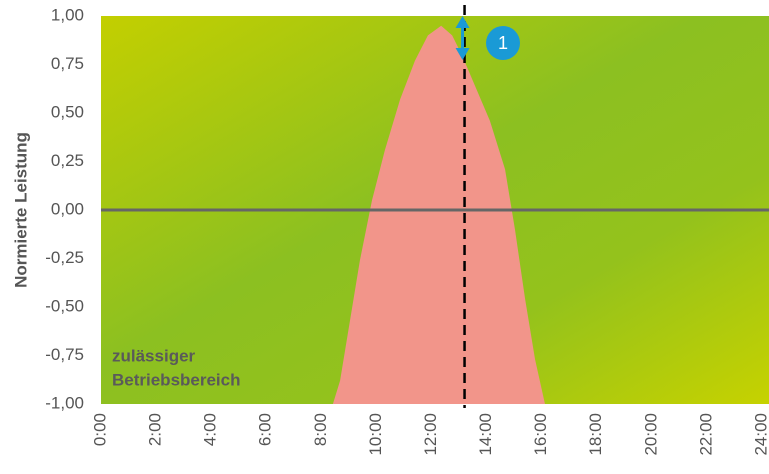 This screenshot has height=474, width=769. Describe the element at coordinates (154, 355) in the screenshot. I see `annotation: zulässiger` at that location.